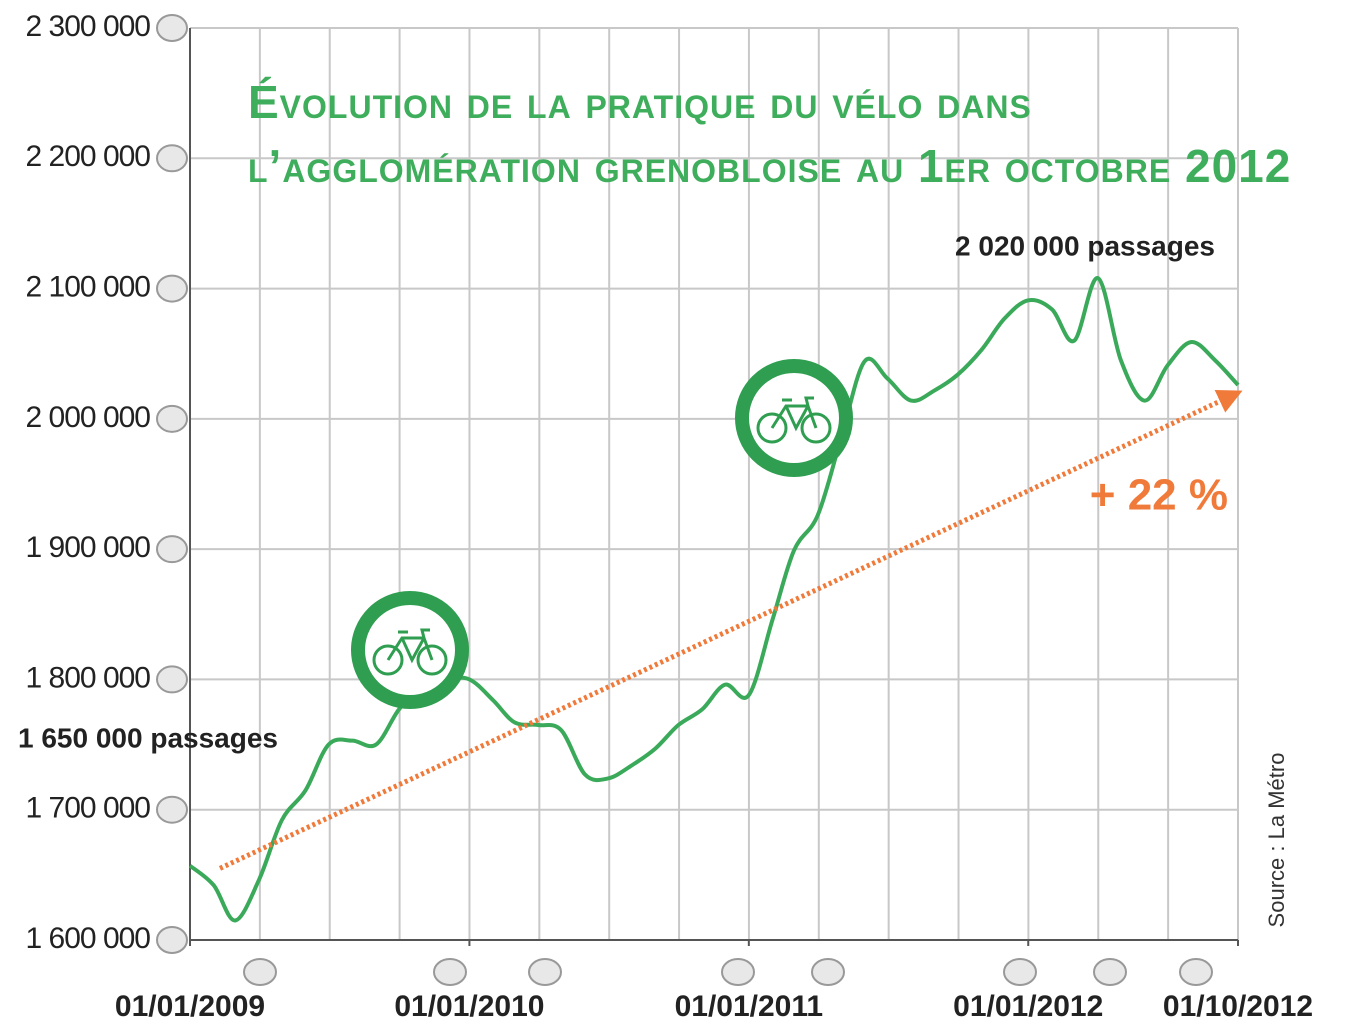 This screenshot has height=1028, width=1372. What do you see at coordinates (1159, 495) in the screenshot?
I see `annotation: + 22 %` at bounding box center [1159, 495].